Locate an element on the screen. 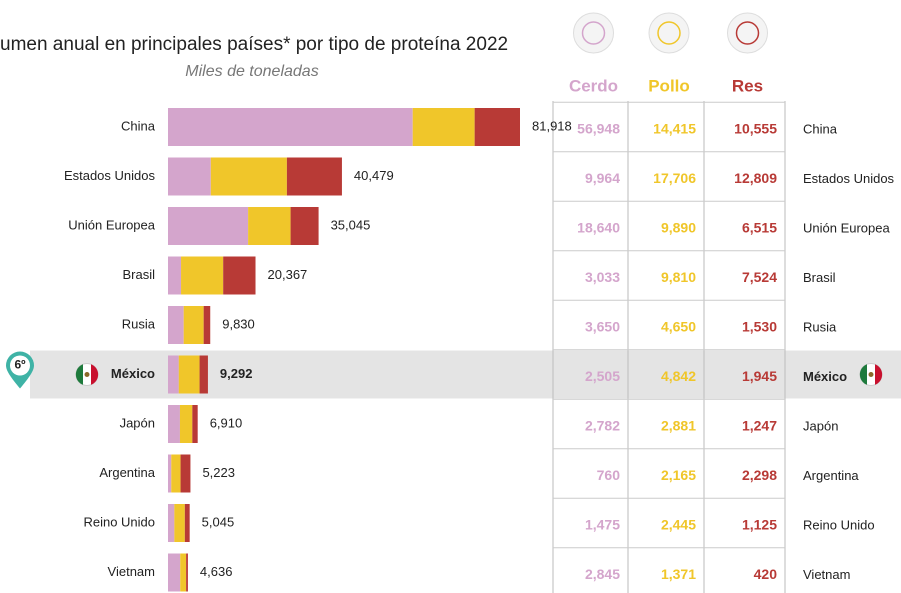  category-label: Rusia is located at coordinates (139, 323).